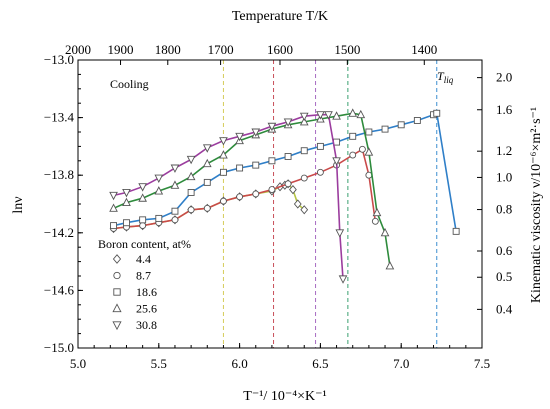  Describe the element at coordinates (146, 309) in the screenshot. I see `legend-label-25.6: 25.6` at that location.